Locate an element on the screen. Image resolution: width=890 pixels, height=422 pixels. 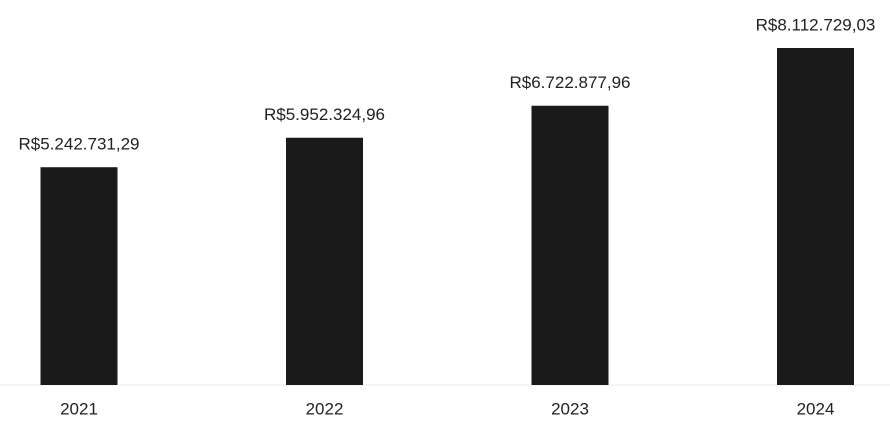
x-tick-label: 2023 is located at coordinates (570, 408).